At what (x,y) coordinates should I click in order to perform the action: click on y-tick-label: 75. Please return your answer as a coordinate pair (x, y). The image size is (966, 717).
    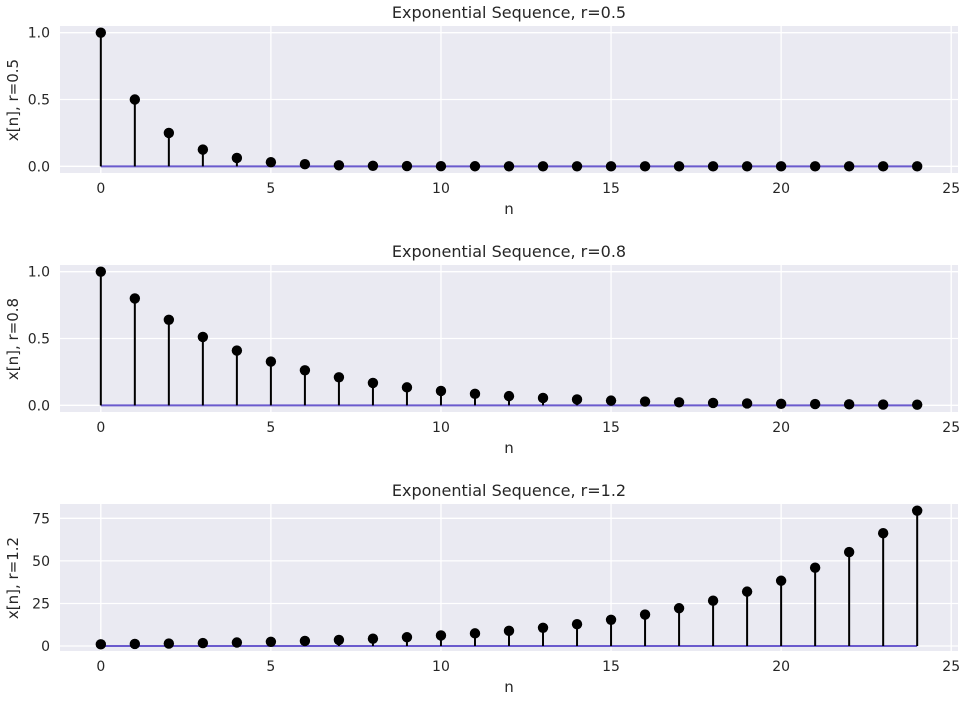
    Looking at the image, I should click on (41, 519).